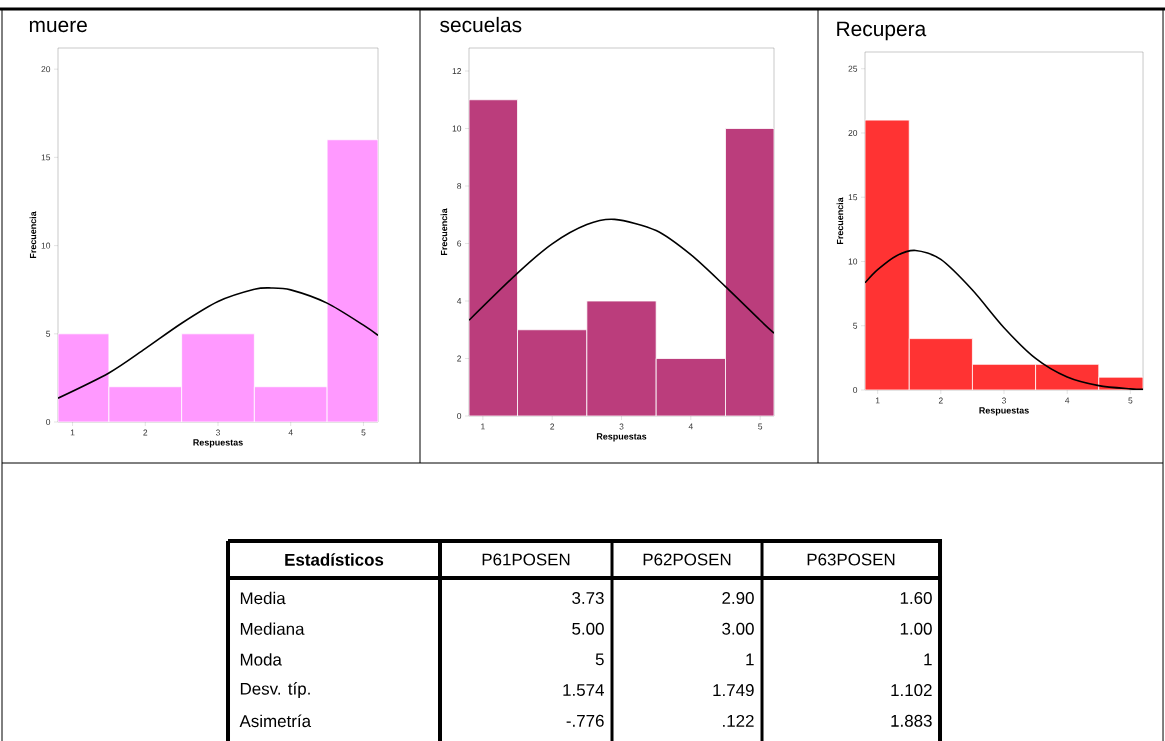  Describe the element at coordinates (687, 559) in the screenshot. I see `text: P62POSEN` at that location.